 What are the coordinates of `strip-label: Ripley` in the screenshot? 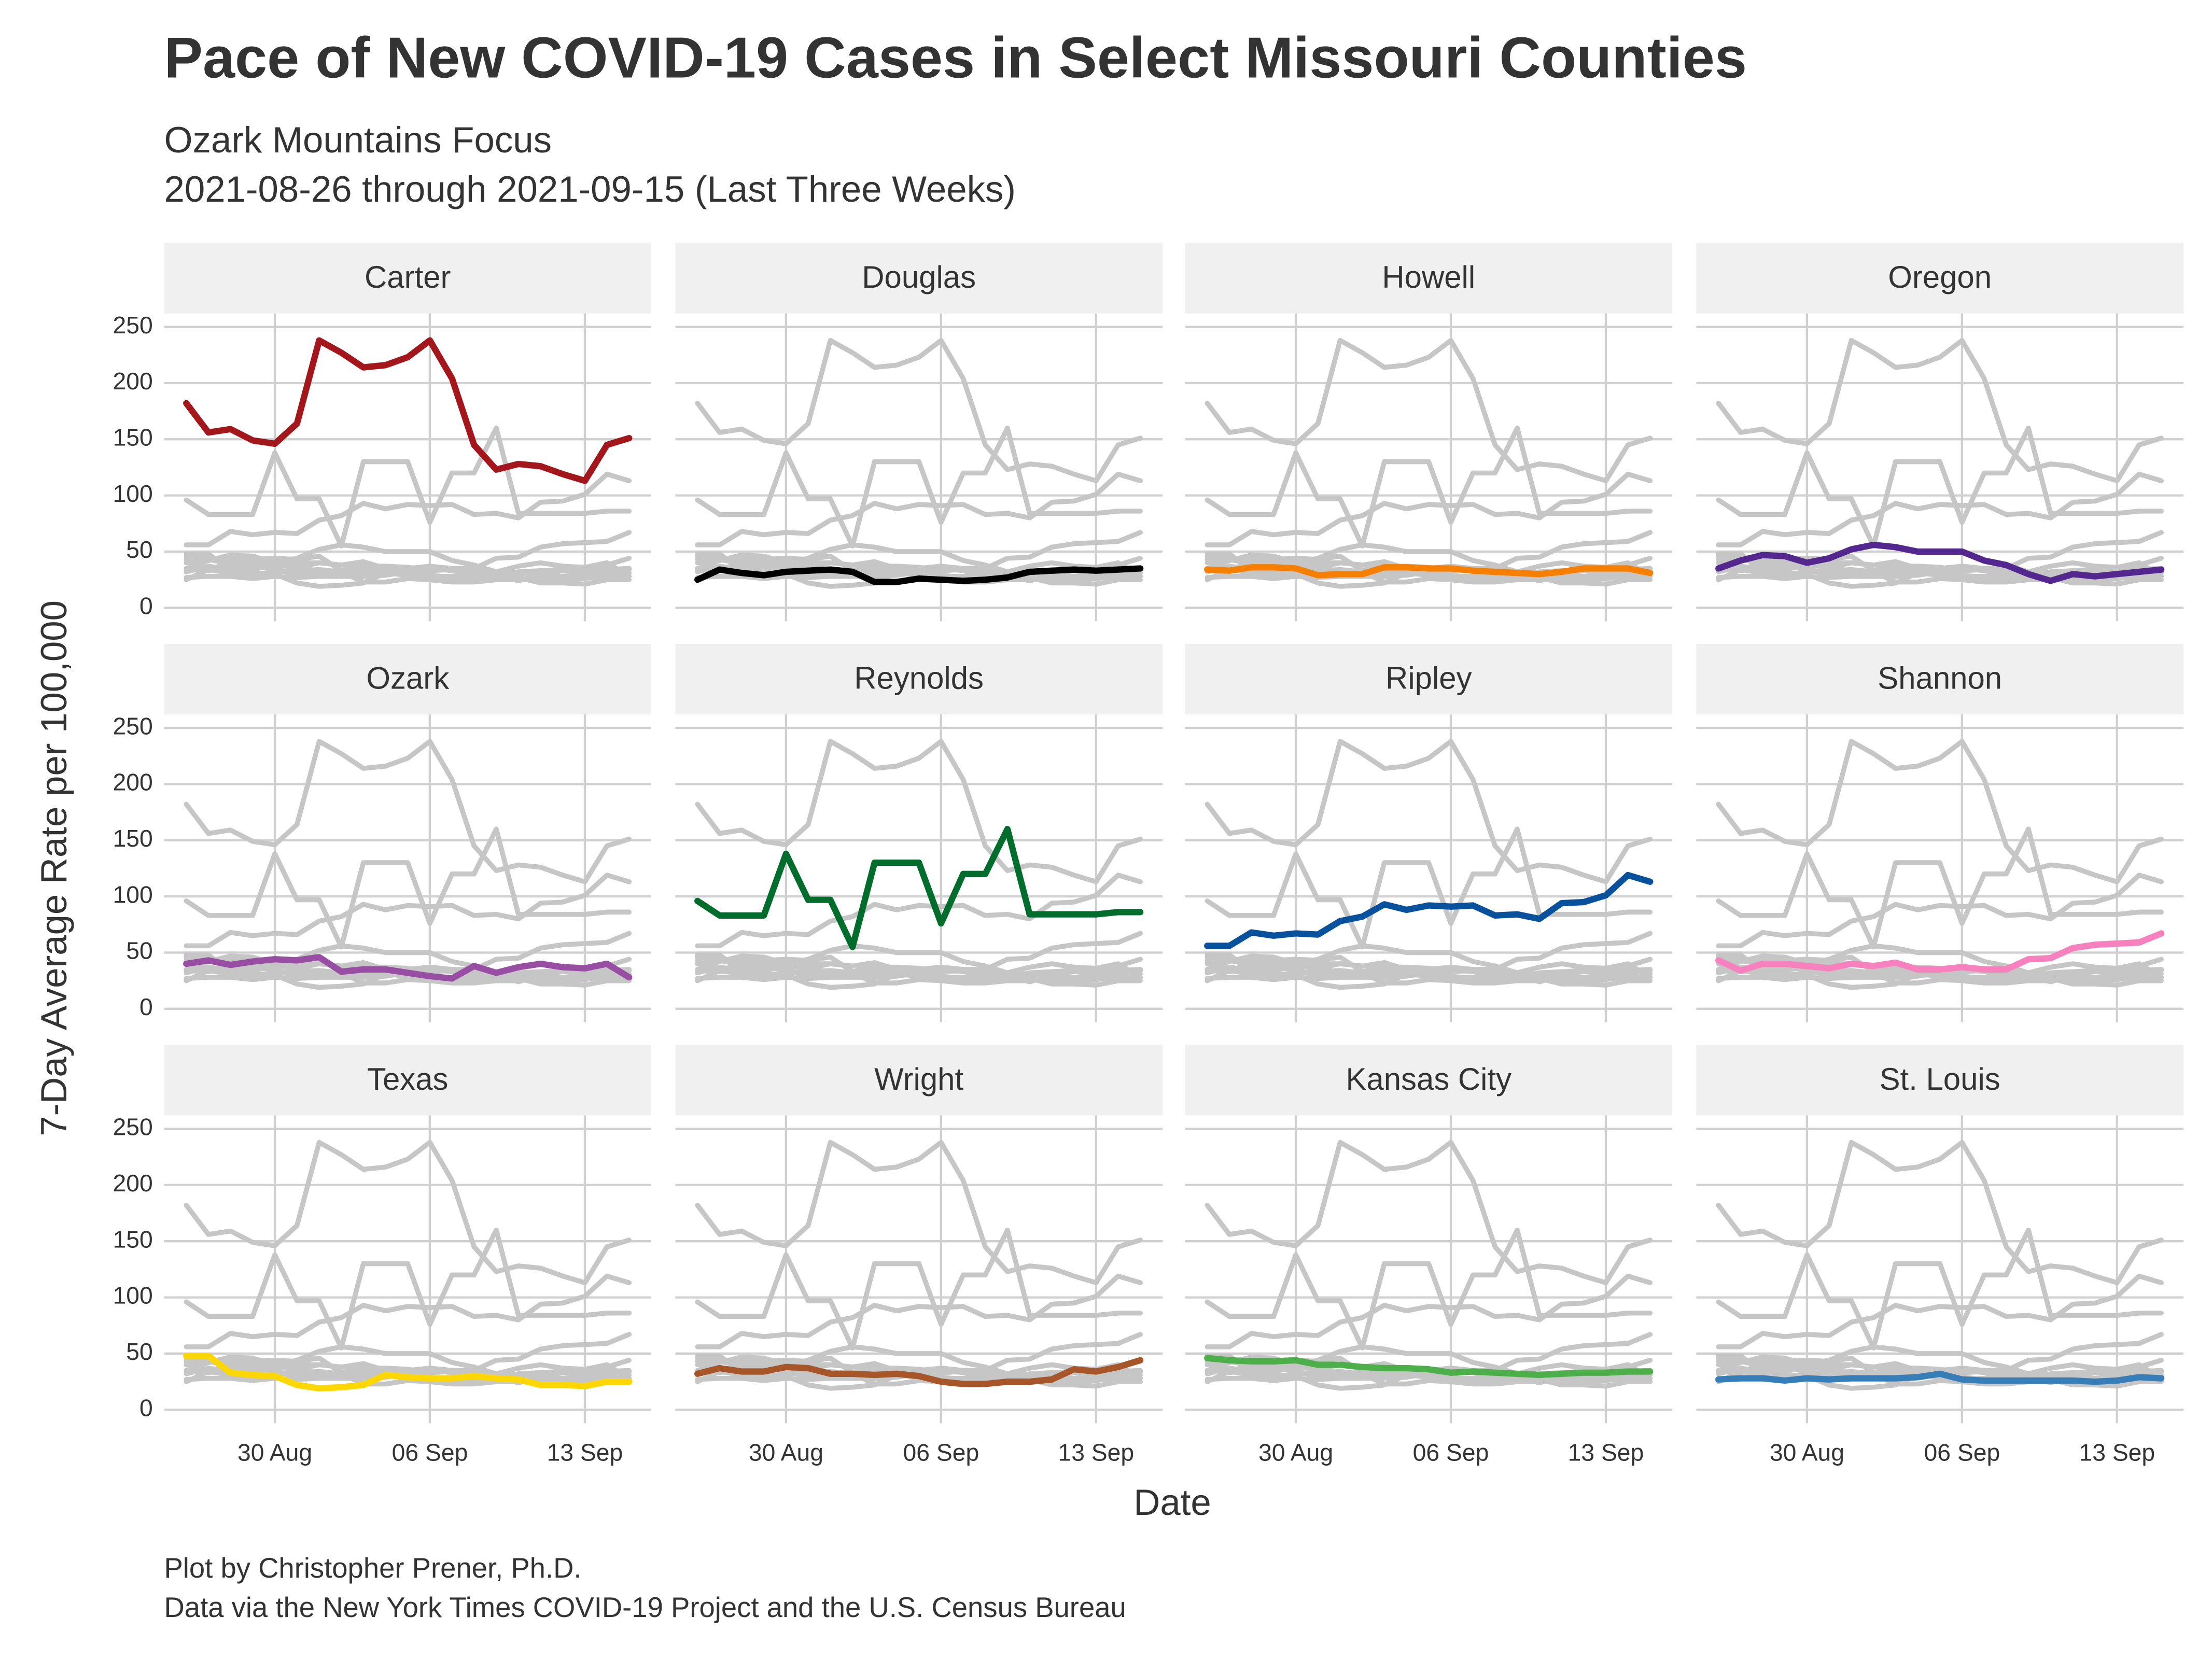 It's located at (1428, 678).